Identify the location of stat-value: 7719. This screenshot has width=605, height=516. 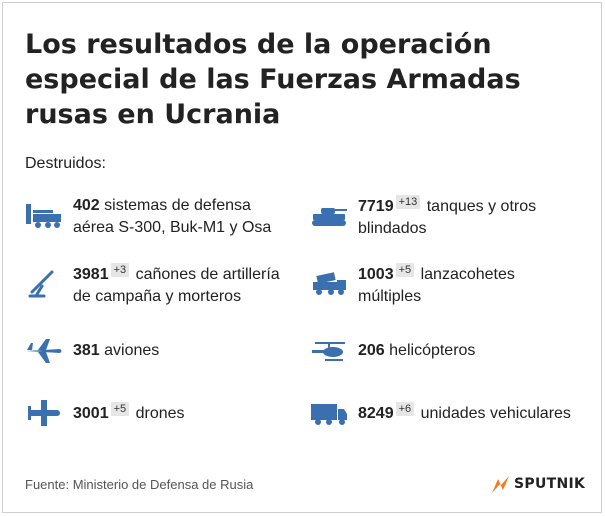
(376, 206).